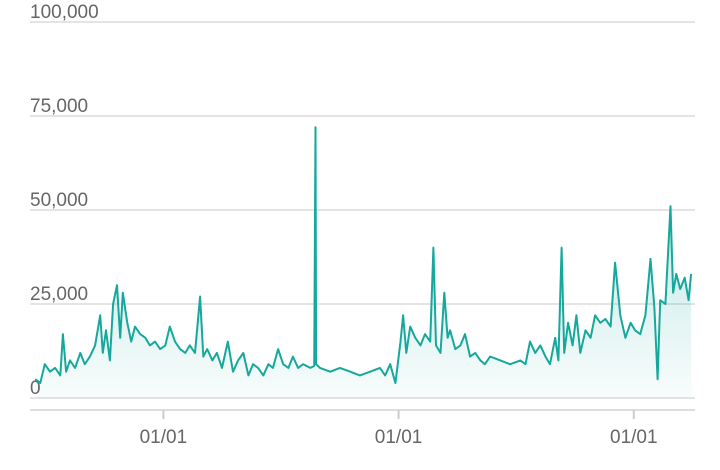 The height and width of the screenshot is (470, 720). What do you see at coordinates (59, 294) in the screenshot?
I see `y-tick-label: 25,000` at bounding box center [59, 294].